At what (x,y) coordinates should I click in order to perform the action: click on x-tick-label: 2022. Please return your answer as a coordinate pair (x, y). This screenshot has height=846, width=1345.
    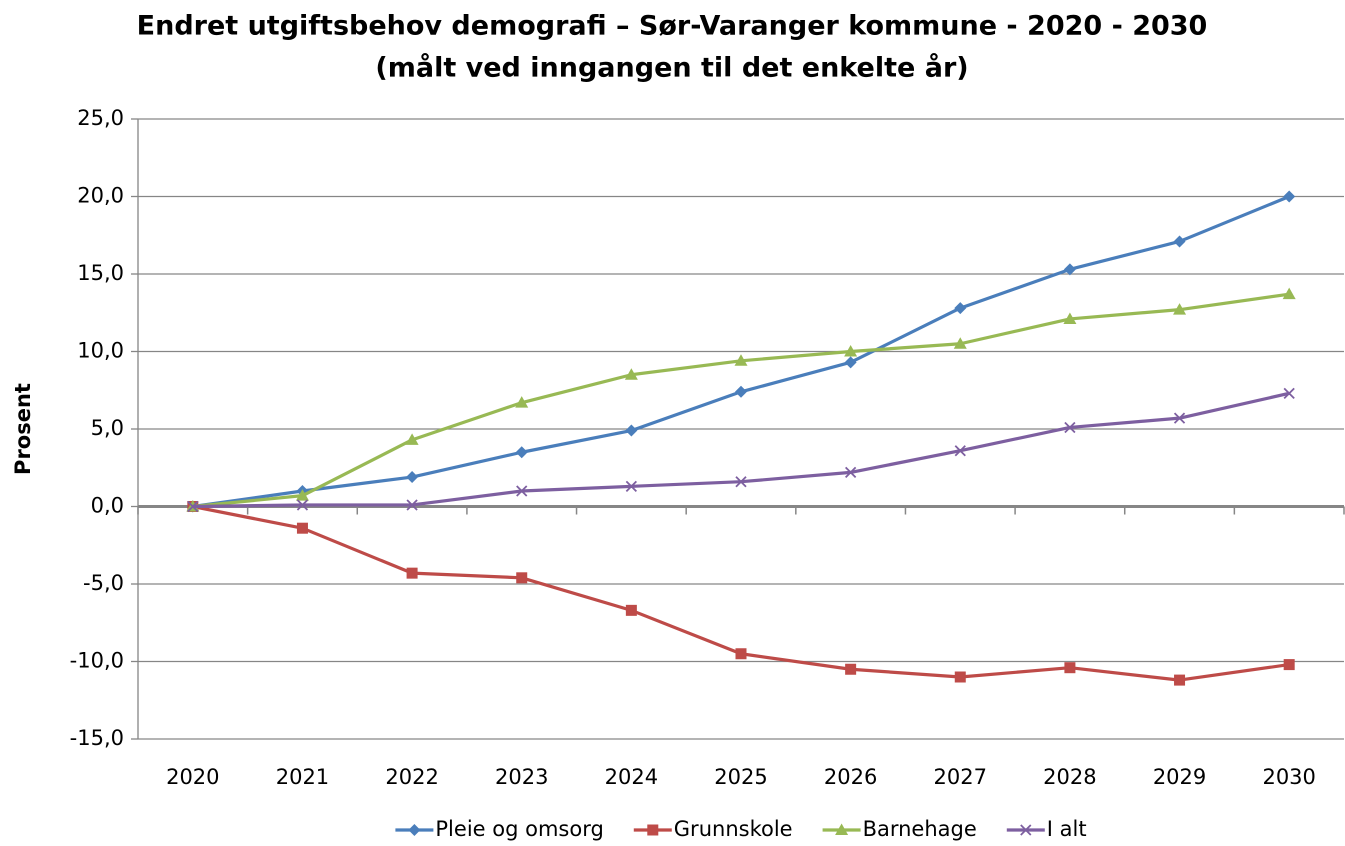
    Looking at the image, I should click on (411, 777).